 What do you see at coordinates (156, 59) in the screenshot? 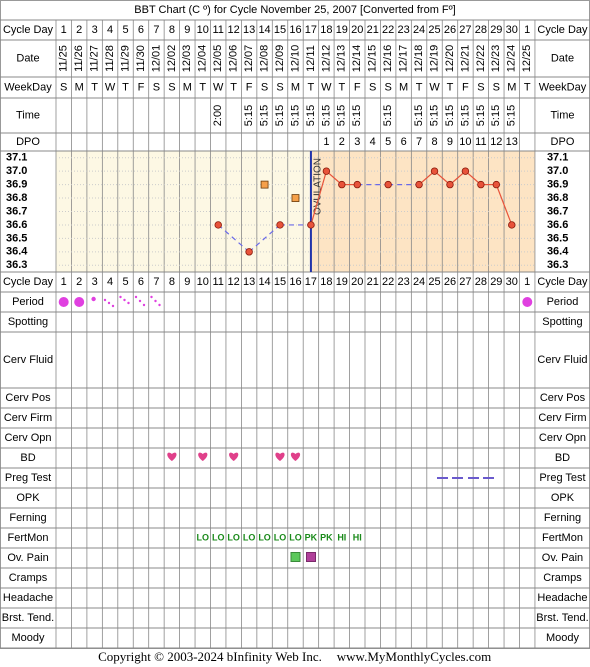
I see `date-label: 12/01` at bounding box center [156, 59].